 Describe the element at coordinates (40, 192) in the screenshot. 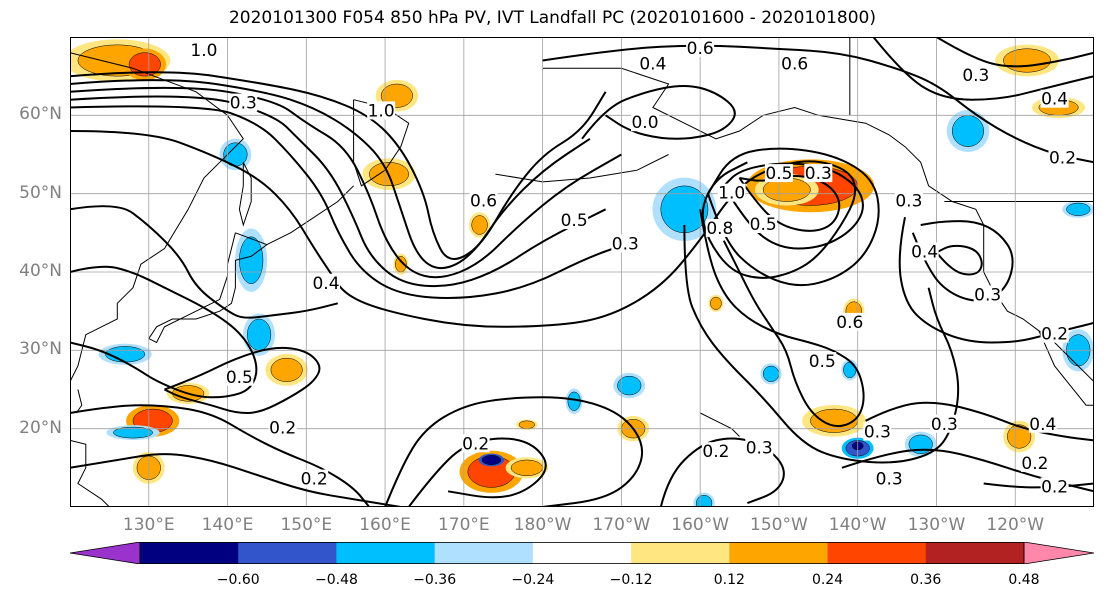

I see `lat-label-50: 50°N` at that location.